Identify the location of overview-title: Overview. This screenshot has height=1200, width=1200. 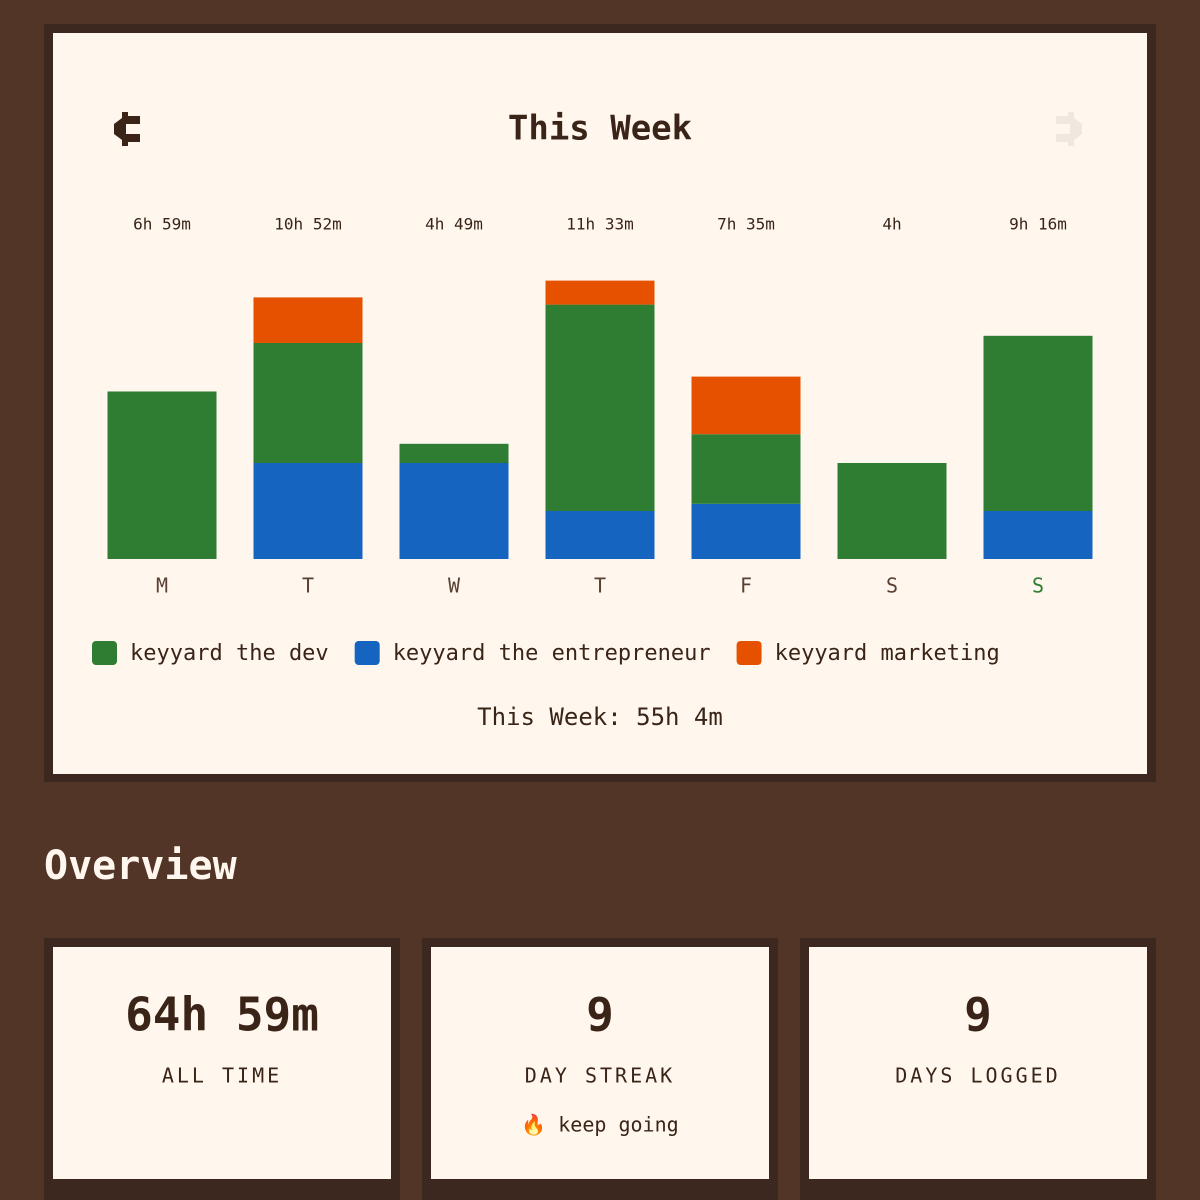
(141, 866).